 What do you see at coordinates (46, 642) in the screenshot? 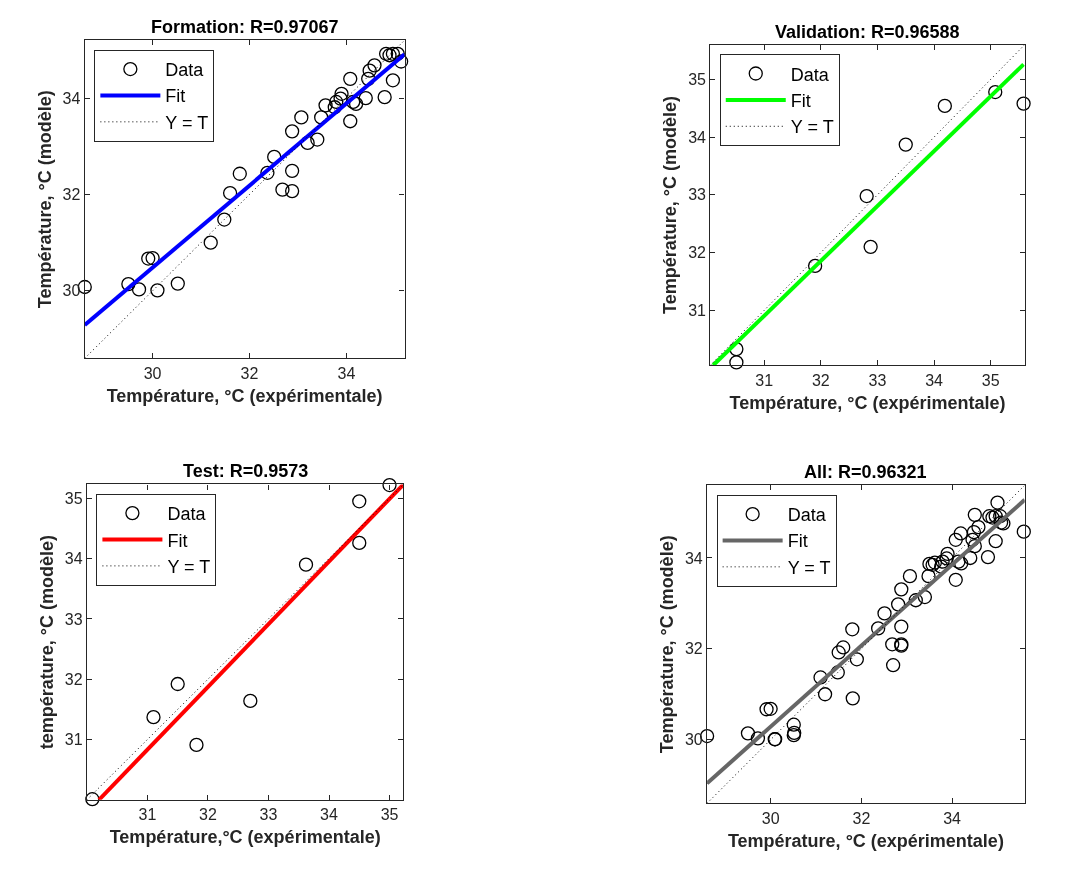
I see `y-axis-title: température, °C (modèle)` at bounding box center [46, 642].